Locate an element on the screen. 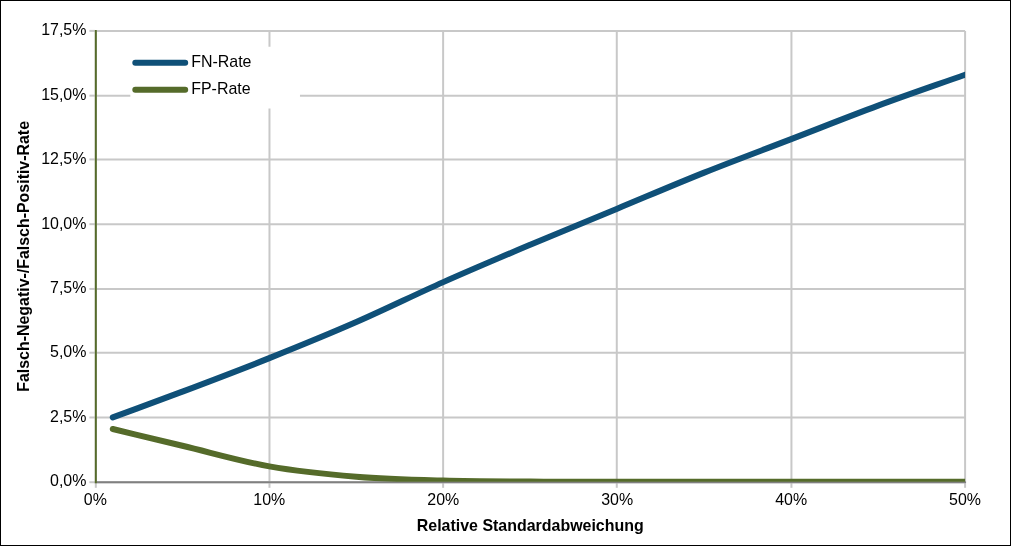  x-tick-label: 30% is located at coordinates (617, 499).